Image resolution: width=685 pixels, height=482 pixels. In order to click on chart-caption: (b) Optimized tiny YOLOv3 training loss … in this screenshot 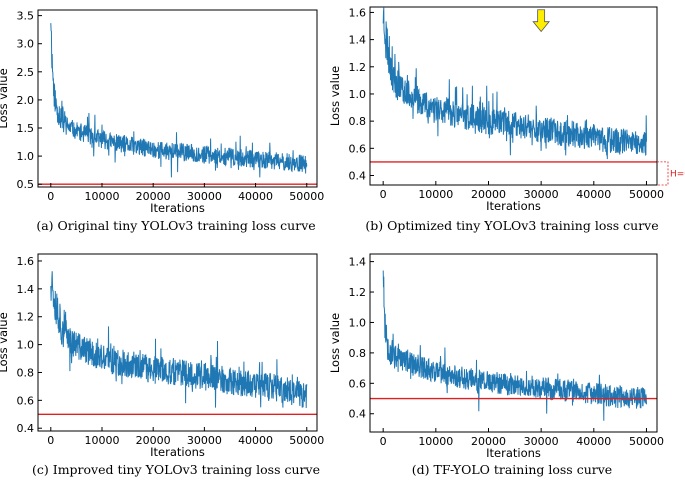, I will do `click(511, 225)`.